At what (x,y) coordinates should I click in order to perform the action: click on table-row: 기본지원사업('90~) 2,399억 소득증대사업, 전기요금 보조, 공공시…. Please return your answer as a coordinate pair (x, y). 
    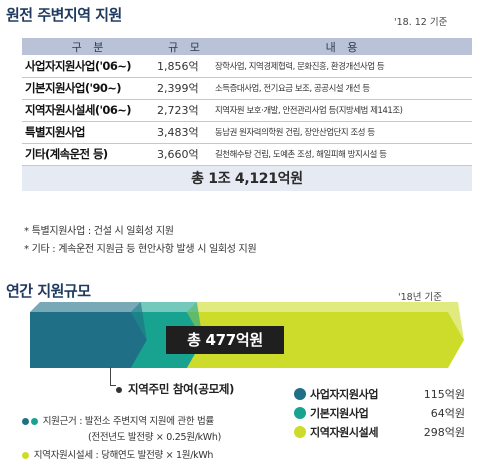
    Looking at the image, I should click on (247, 88).